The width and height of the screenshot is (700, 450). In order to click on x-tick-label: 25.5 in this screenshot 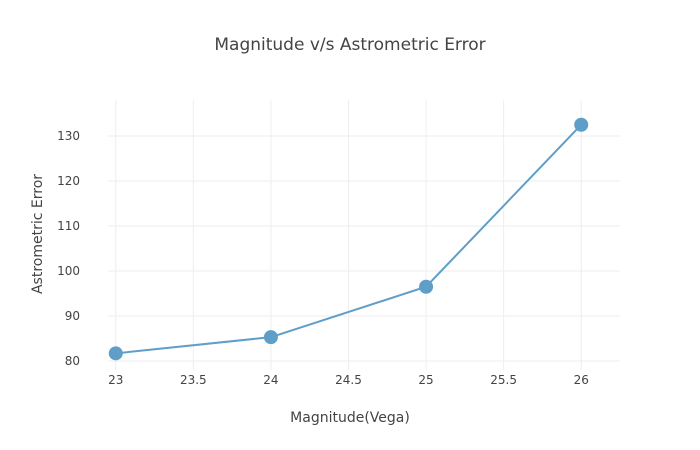, I will do `click(503, 380)`.